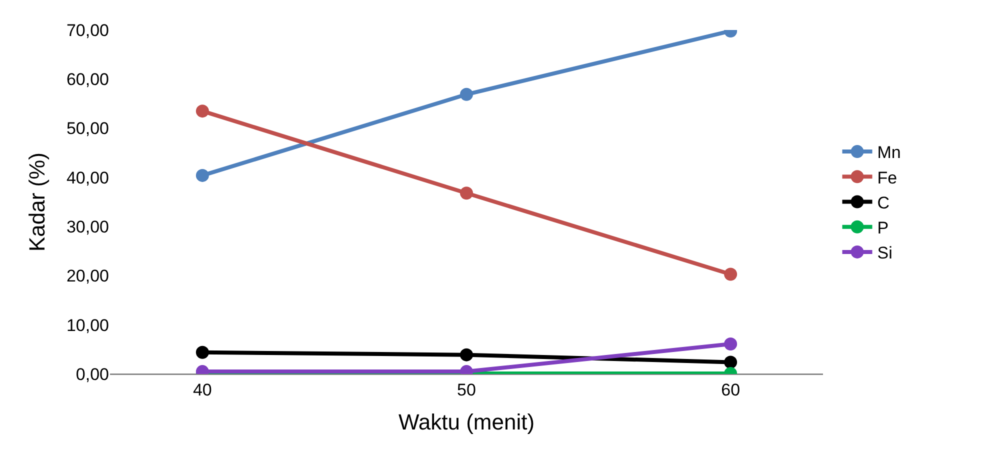 The image size is (993, 464). I want to click on legend-label: Mn, so click(889, 152).